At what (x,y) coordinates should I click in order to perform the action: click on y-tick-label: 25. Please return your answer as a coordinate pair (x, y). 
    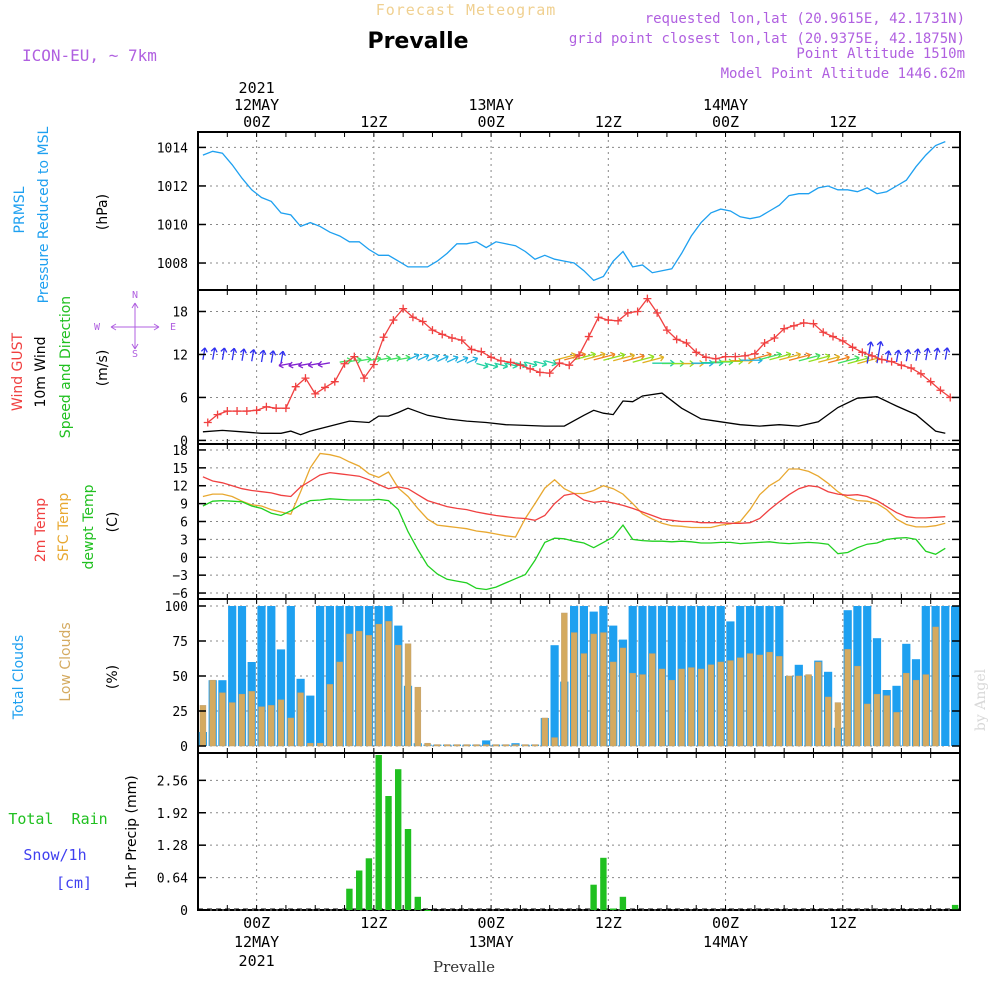
    Looking at the image, I should click on (180, 712).